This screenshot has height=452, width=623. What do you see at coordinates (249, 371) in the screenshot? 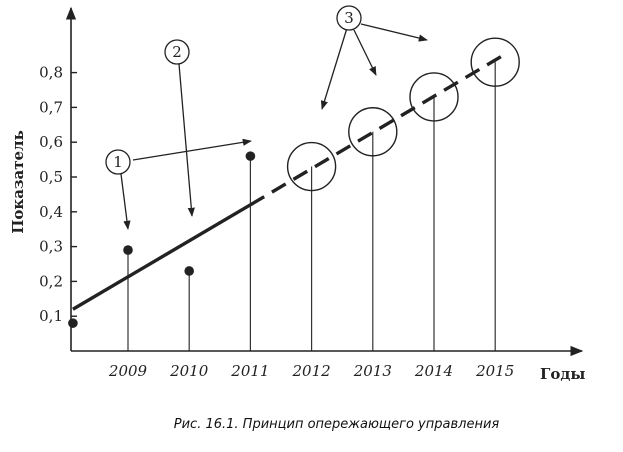
I see `x-tick-label: 2011` at bounding box center [249, 371].